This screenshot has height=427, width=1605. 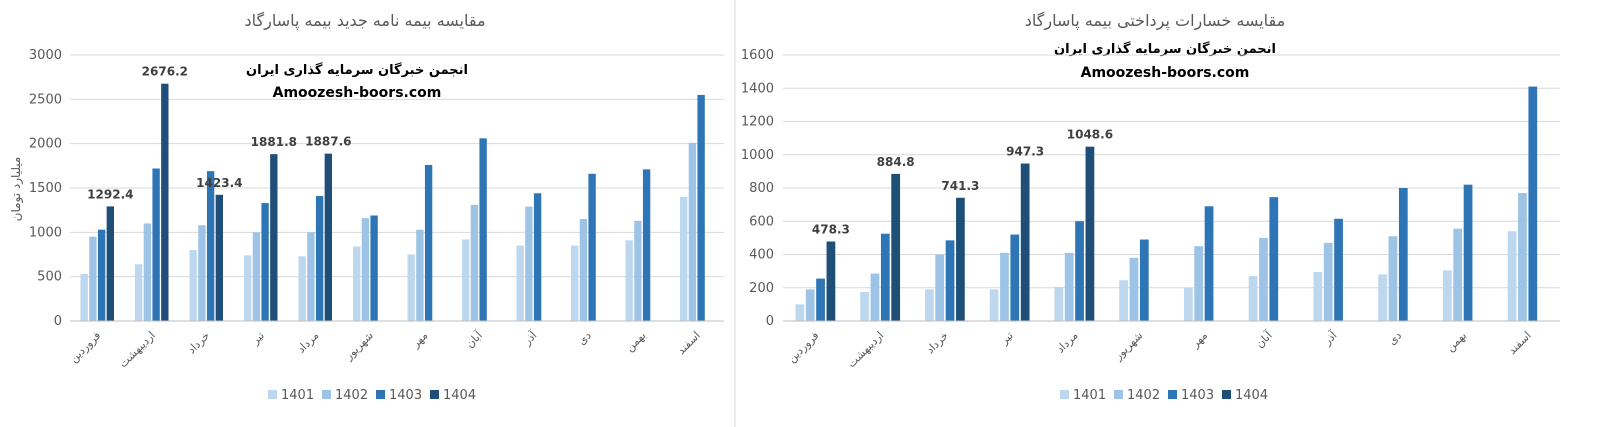 I want to click on x-category-label: تیر, so click(x=1006, y=338).